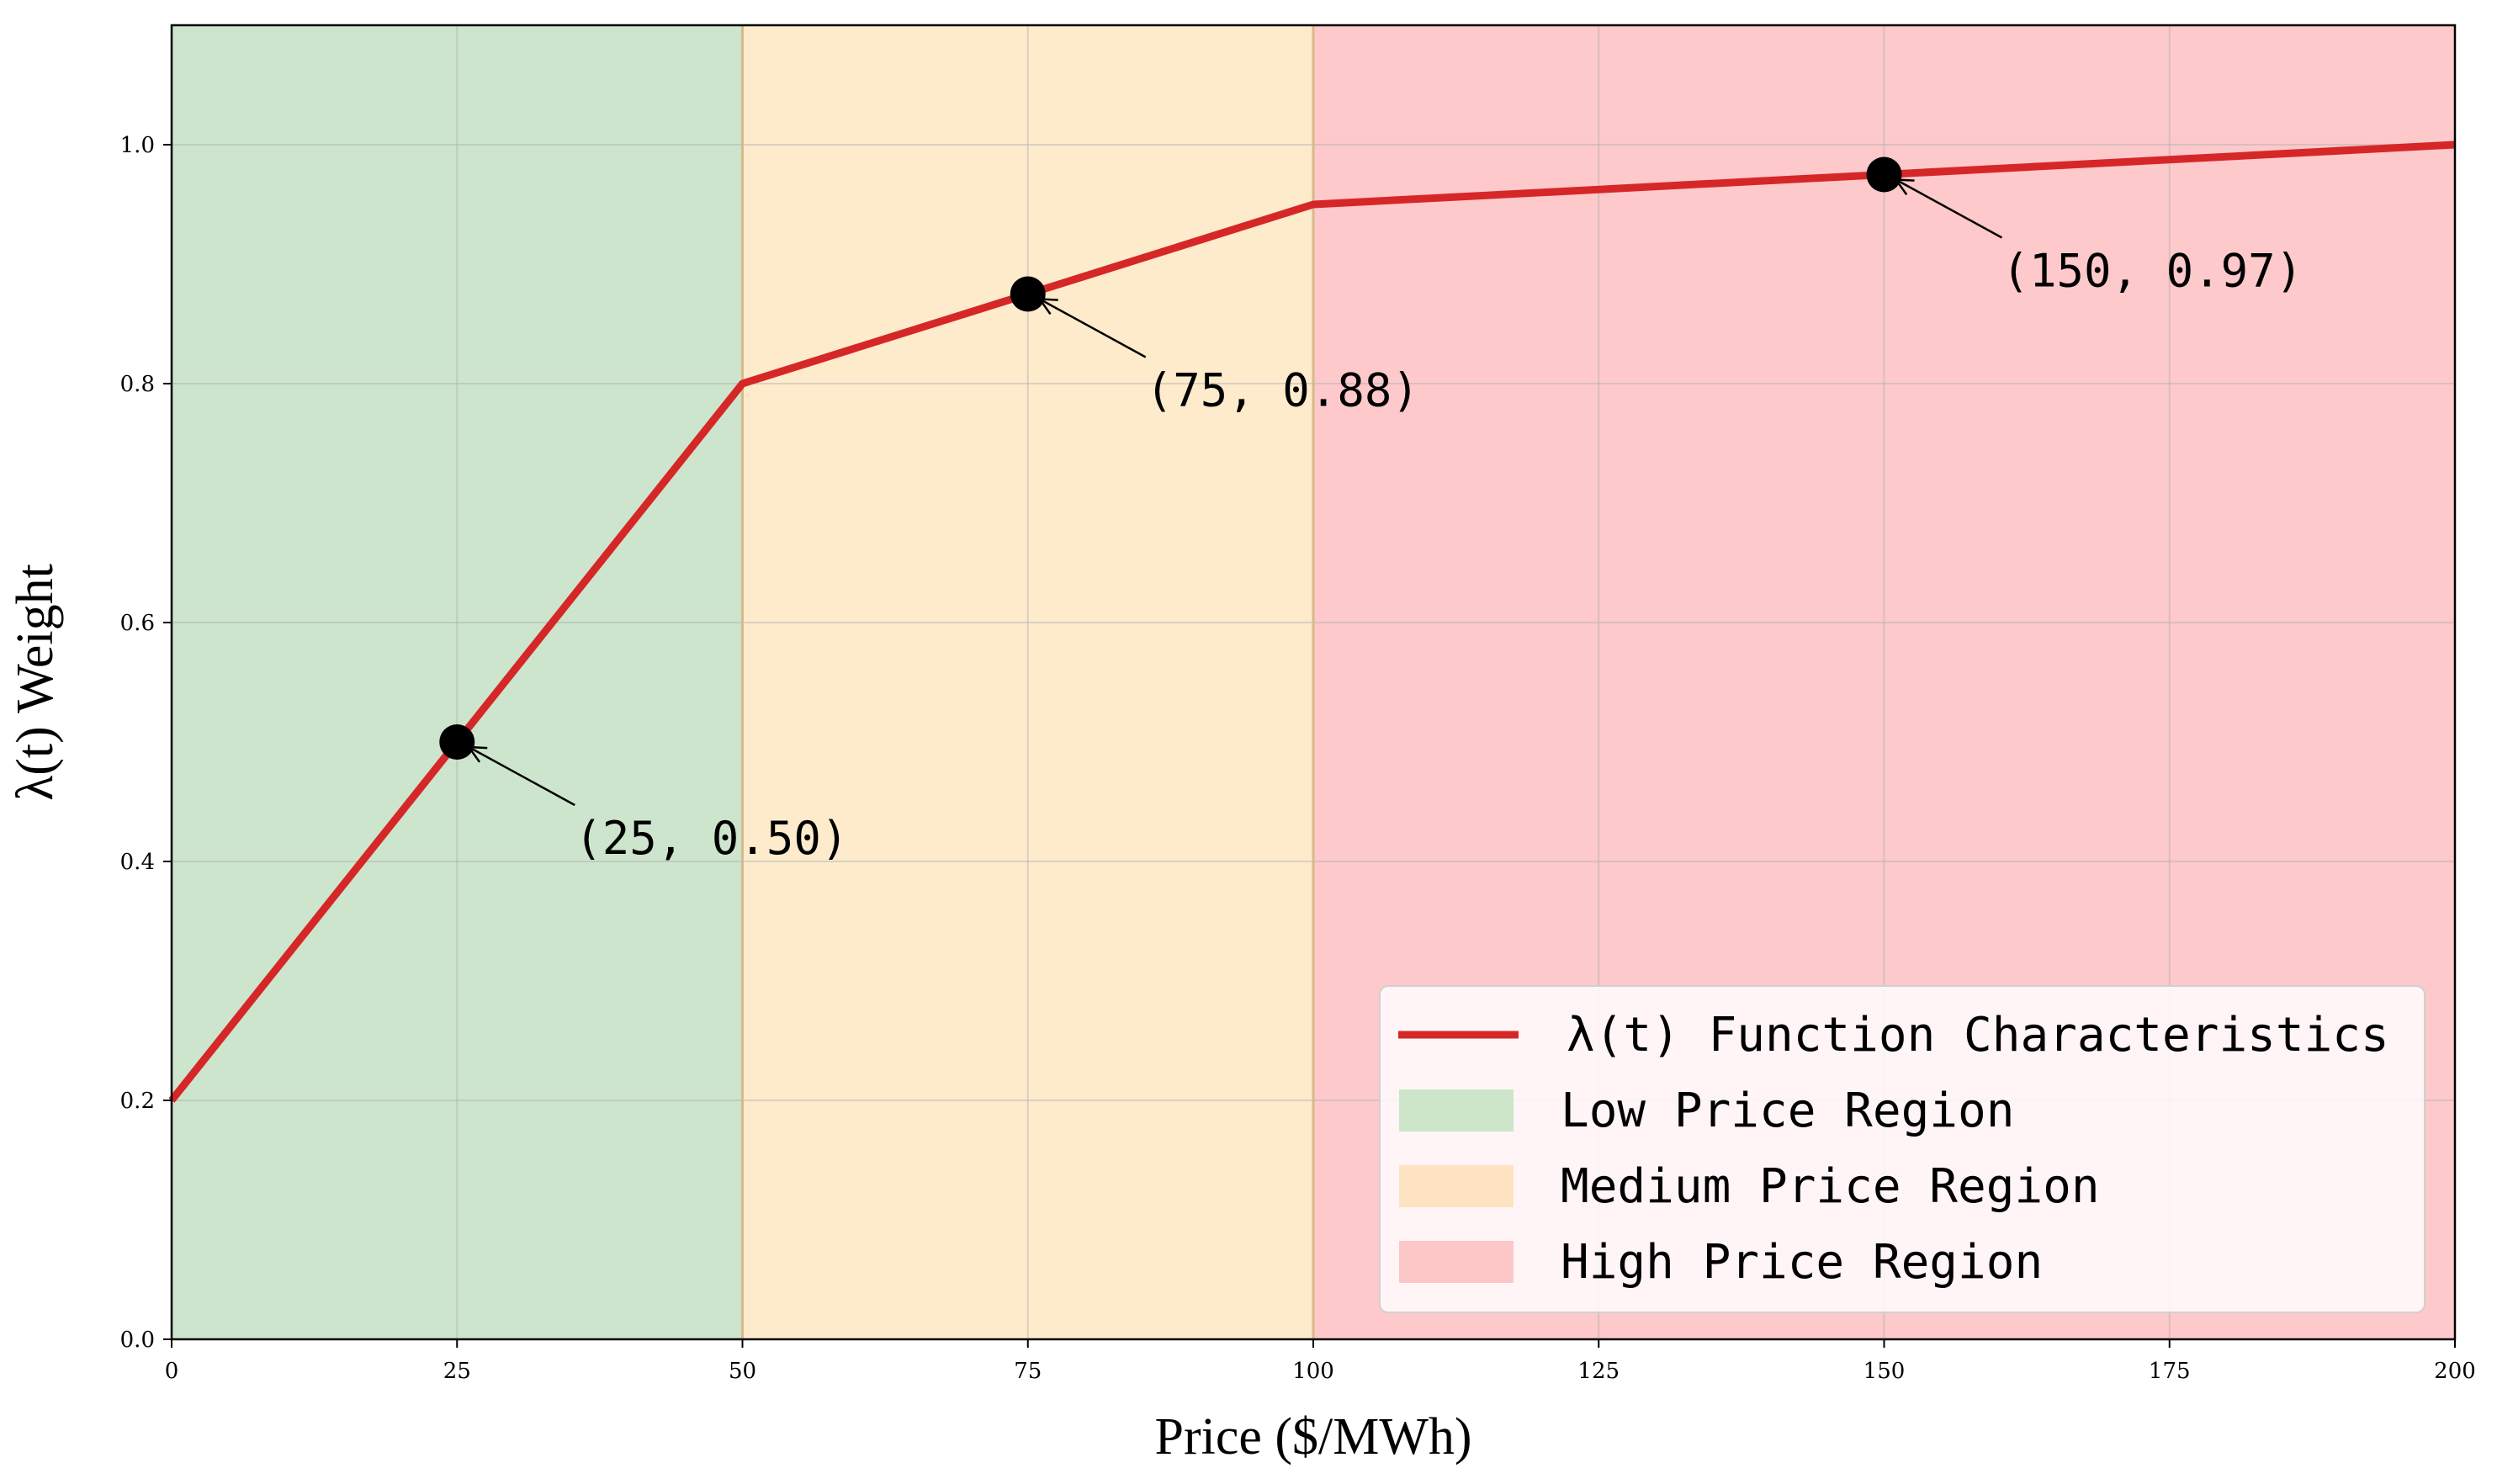 The width and height of the screenshot is (2497, 1484). What do you see at coordinates (1802, 1262) in the screenshot?
I see `legend-label-region-2: High Price Region` at bounding box center [1802, 1262].